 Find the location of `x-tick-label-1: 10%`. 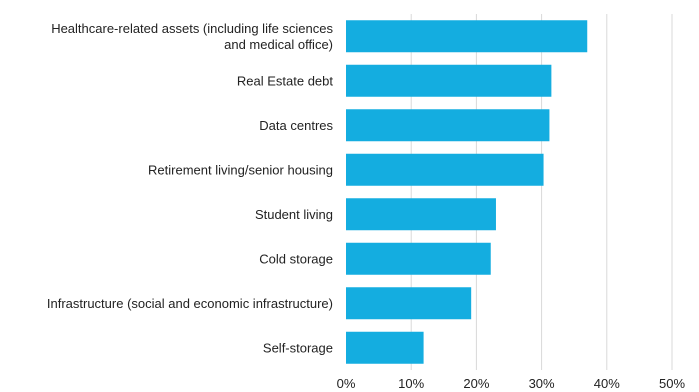

x-tick-label-1: 10% is located at coordinates (411, 383).